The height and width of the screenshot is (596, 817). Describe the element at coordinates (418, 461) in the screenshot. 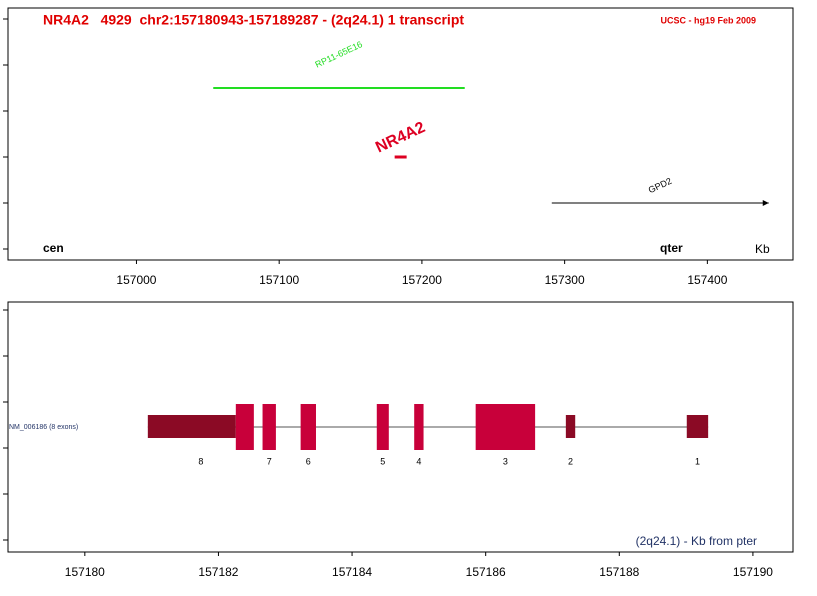

I see `exon-label: 4` at that location.